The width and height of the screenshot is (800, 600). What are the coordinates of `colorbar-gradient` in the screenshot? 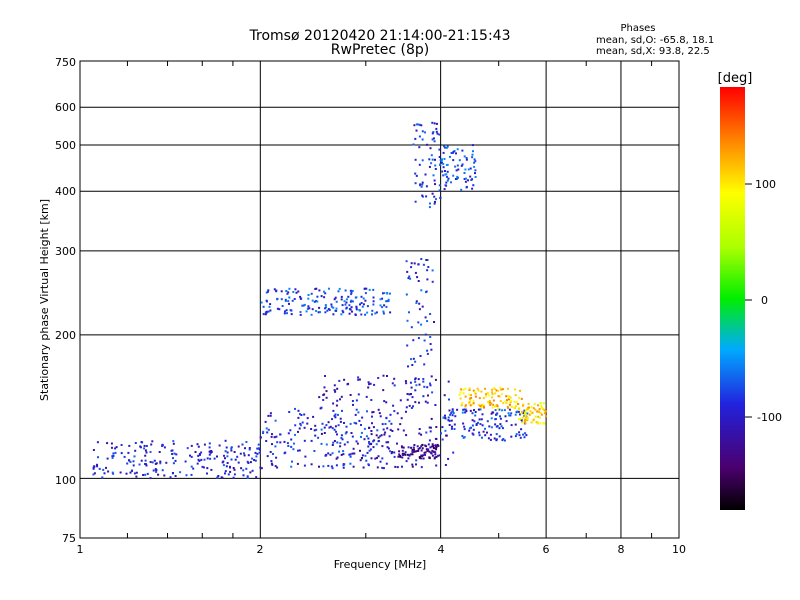 It's located at (732, 298).